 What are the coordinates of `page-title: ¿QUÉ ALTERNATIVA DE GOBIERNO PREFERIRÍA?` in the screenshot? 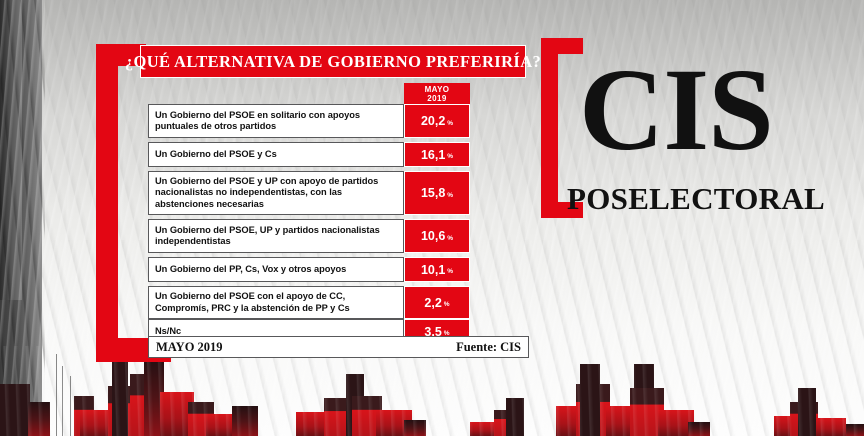 It's located at (333, 61).